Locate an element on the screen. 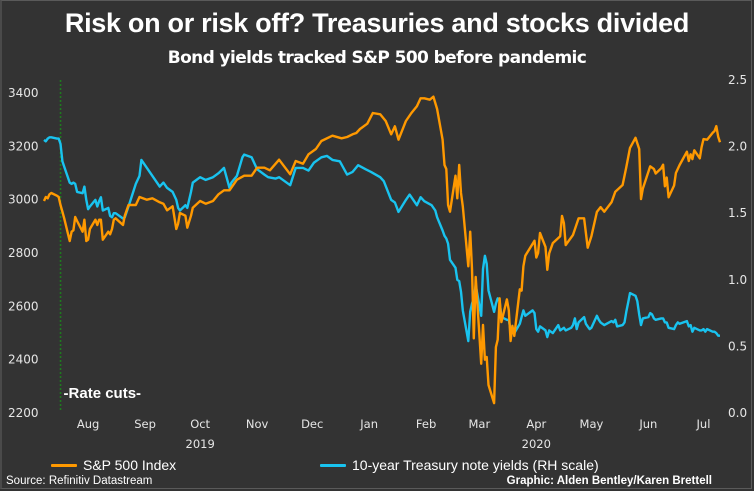 The width and height of the screenshot is (754, 491). right-tick-label: 2.5 is located at coordinates (737, 80).